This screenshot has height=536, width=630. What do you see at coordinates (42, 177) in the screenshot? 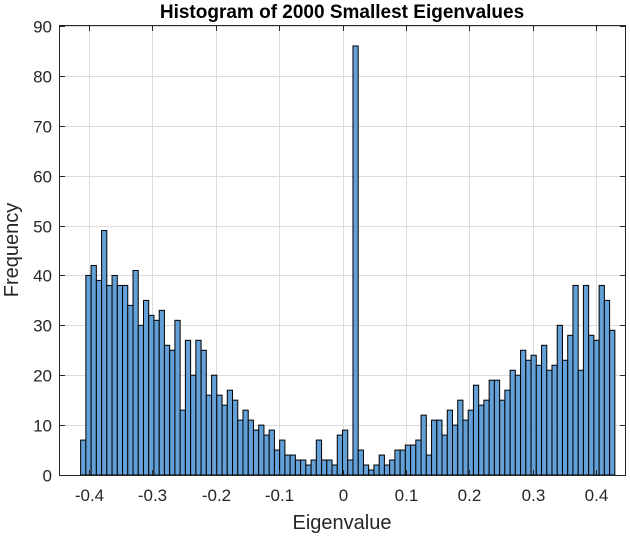
I see `y-tick-label: 60` at bounding box center [42, 177].